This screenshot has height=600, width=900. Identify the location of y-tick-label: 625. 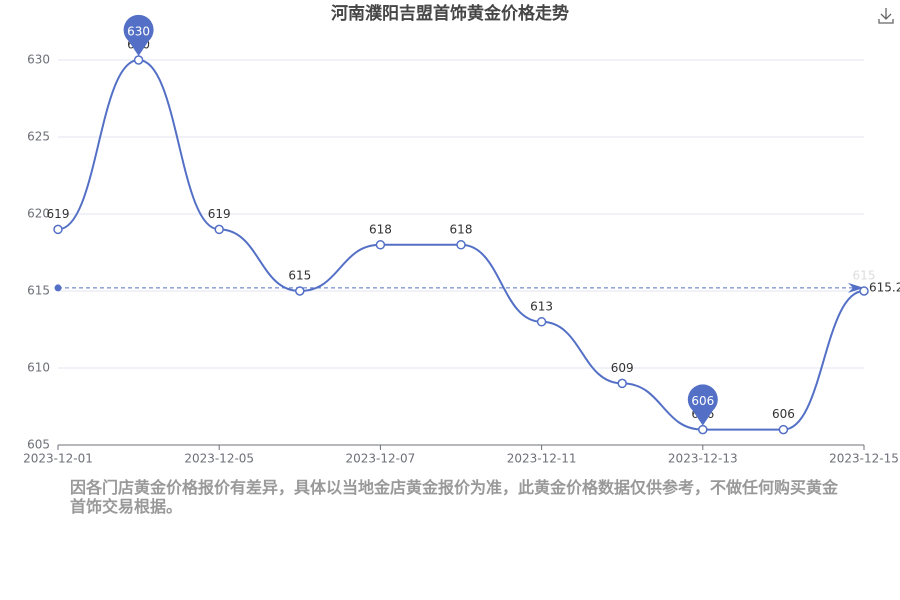
(38, 137).